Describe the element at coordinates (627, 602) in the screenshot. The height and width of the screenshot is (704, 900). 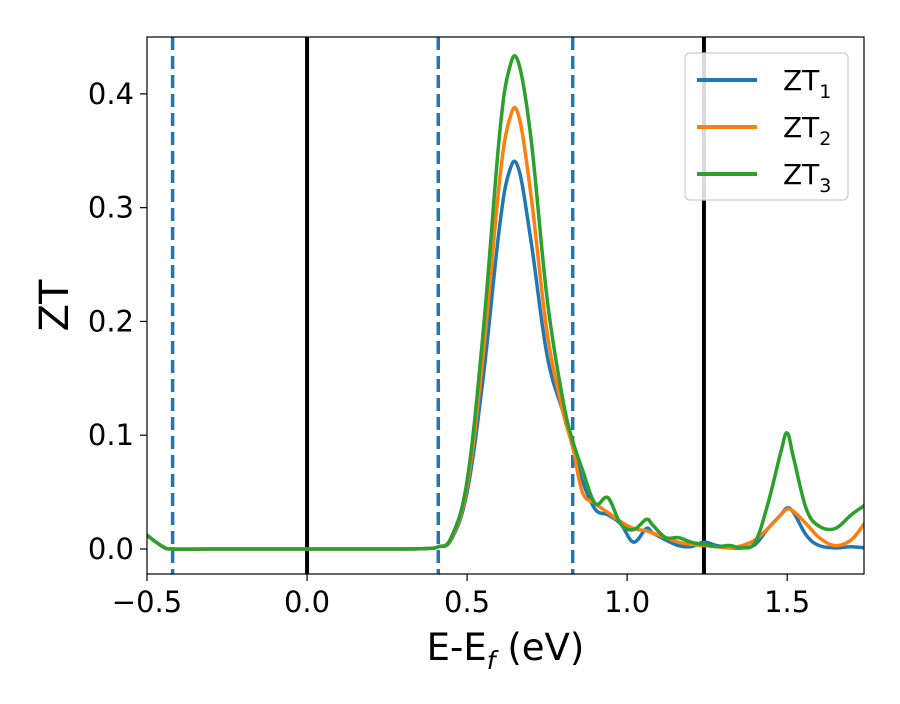
I see `x-tick-label: 1.0` at that location.